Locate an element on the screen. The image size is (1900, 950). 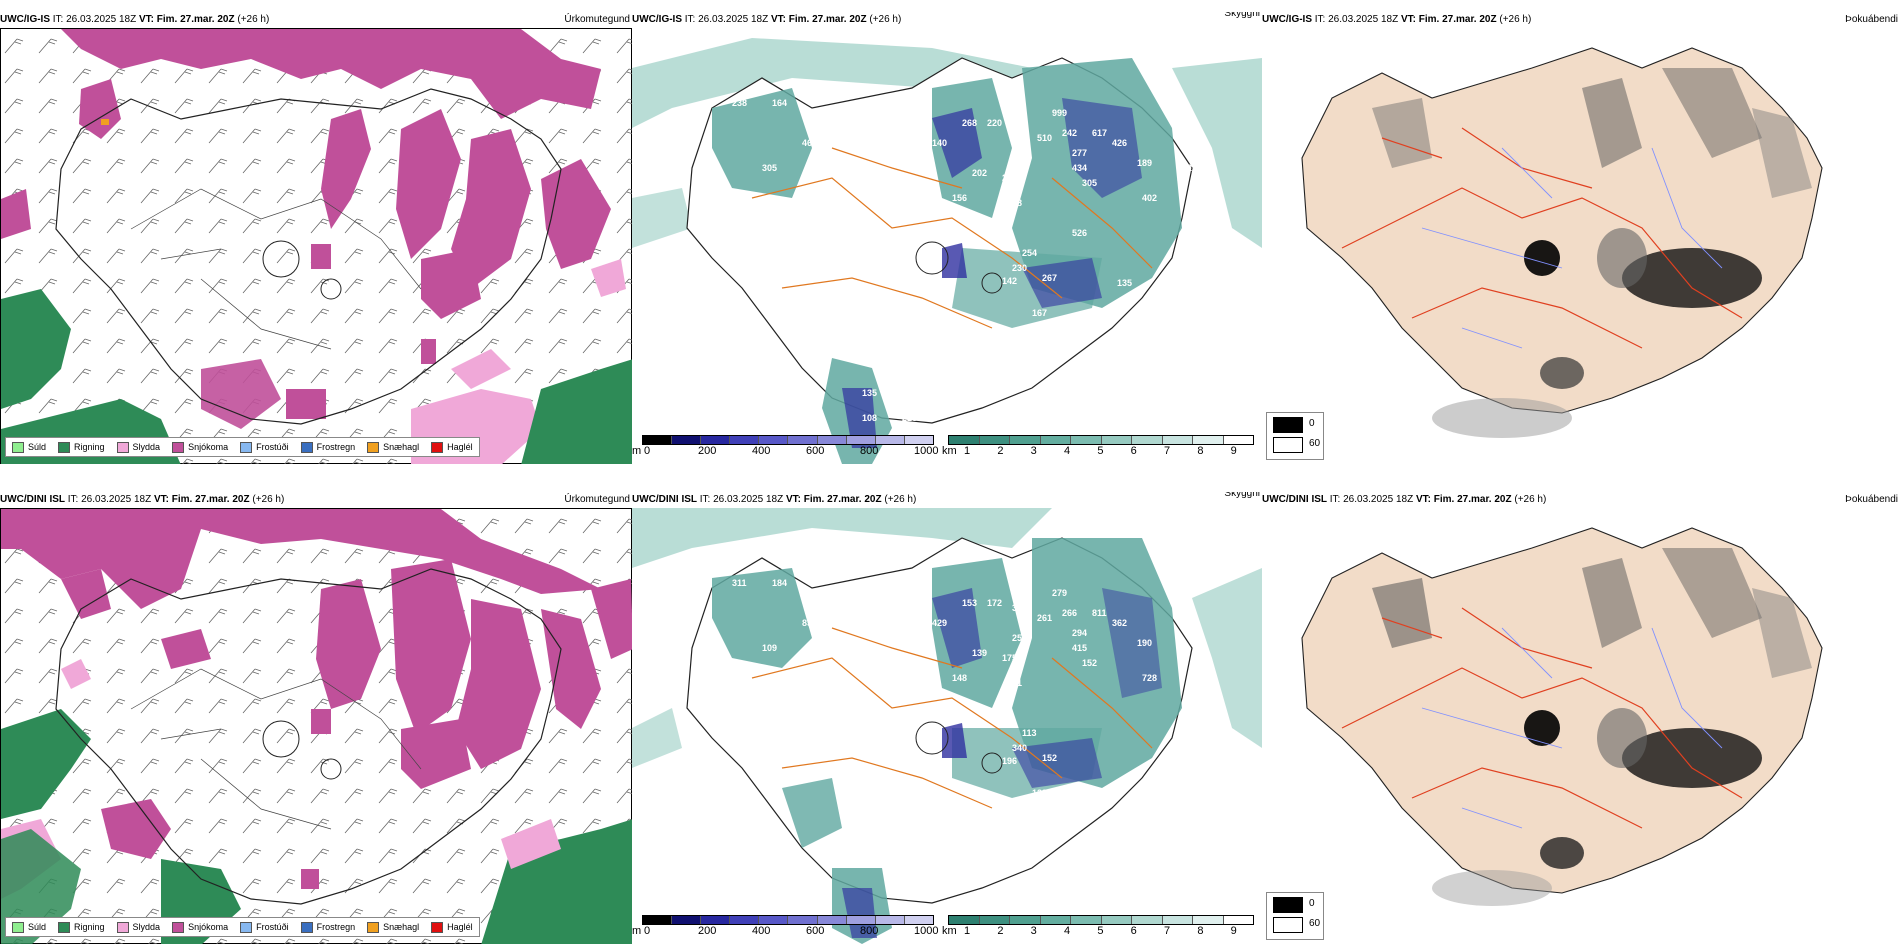
legend-label: Snjókoma is located at coordinates (208, 447).